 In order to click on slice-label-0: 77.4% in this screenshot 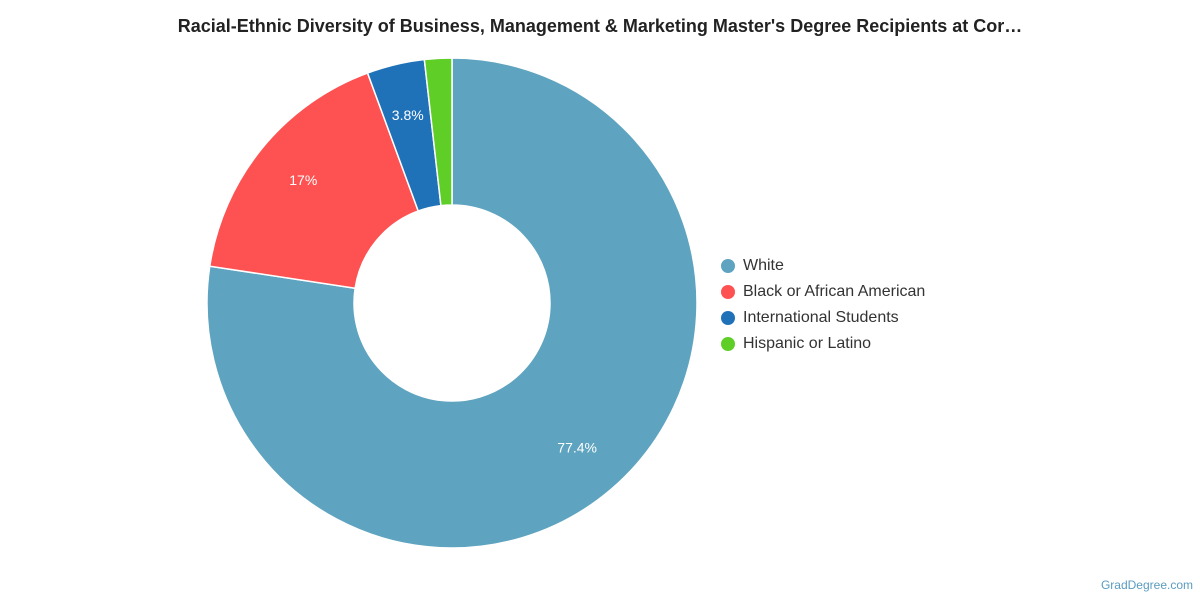, I will do `click(577, 447)`.